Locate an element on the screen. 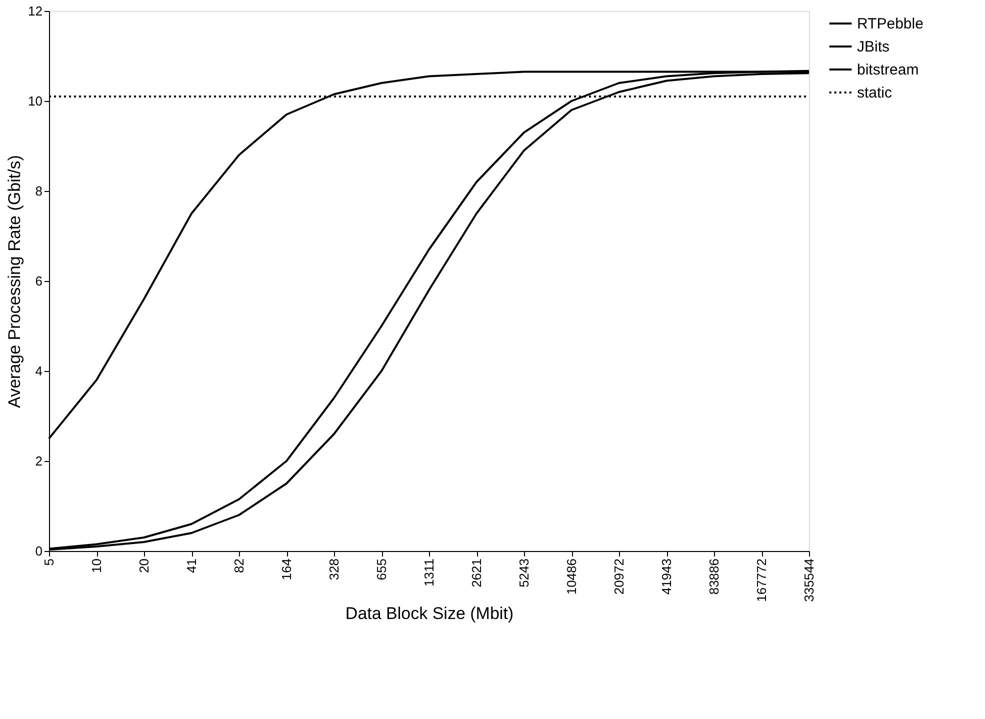  y-tick-label: 10 is located at coordinates (35, 101).